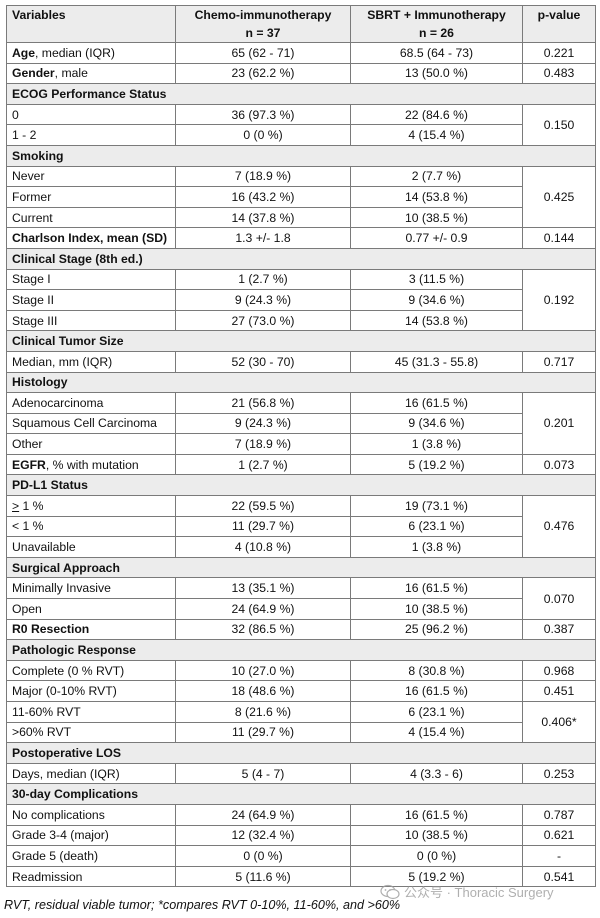 Image resolution: width=600 pixels, height=918 pixels. Describe the element at coordinates (263, 547) in the screenshot. I see `chemo-value: 4 (10.8 %)` at that location.